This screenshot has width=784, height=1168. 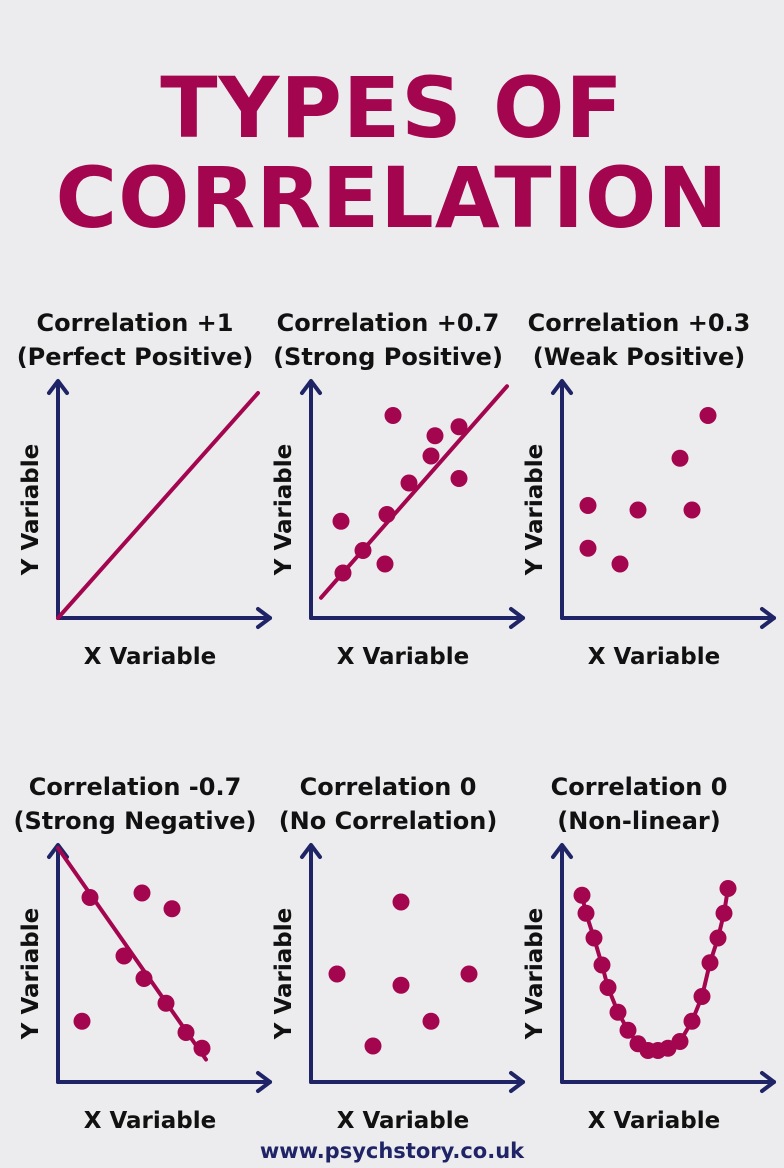 What do you see at coordinates (135, 821) in the screenshot?
I see `chart-subtitle: (Strong Negative)` at bounding box center [135, 821].